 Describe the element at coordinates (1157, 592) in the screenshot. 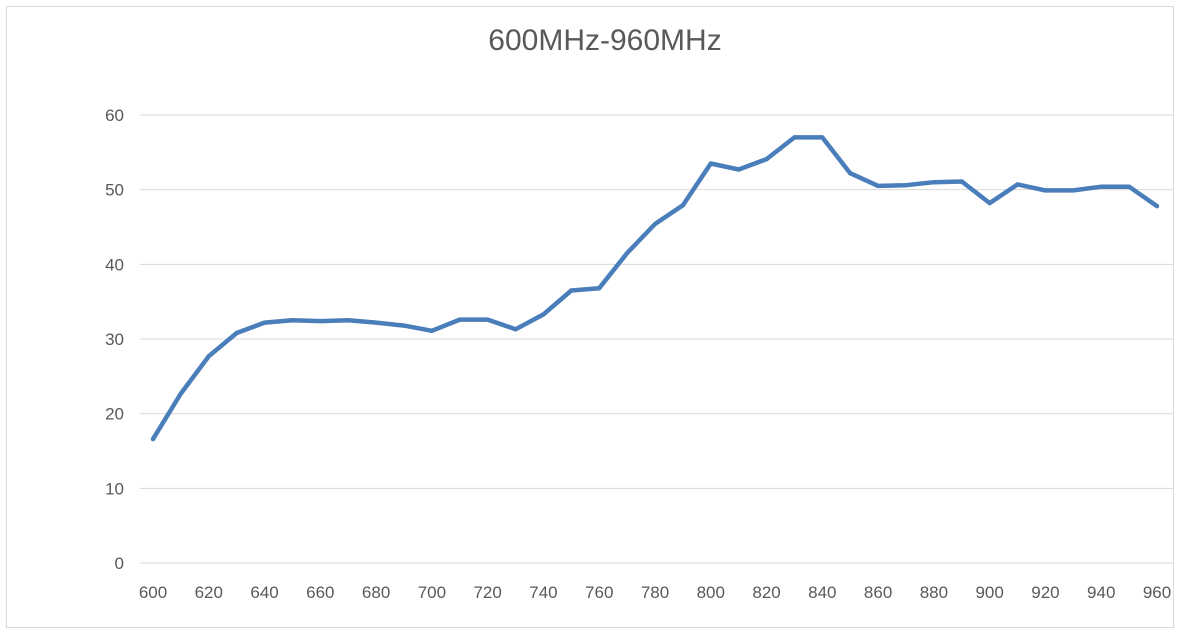

I see `x-tick-label: 960` at that location.